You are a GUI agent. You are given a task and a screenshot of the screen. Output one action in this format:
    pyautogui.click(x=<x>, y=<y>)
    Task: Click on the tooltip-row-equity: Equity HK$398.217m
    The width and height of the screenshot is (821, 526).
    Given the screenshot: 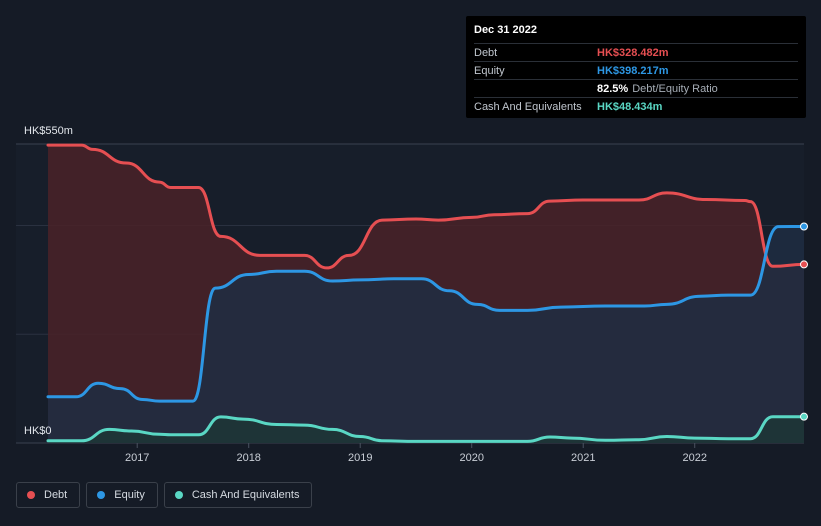 What is the action you would take?
    pyautogui.click(x=636, y=70)
    